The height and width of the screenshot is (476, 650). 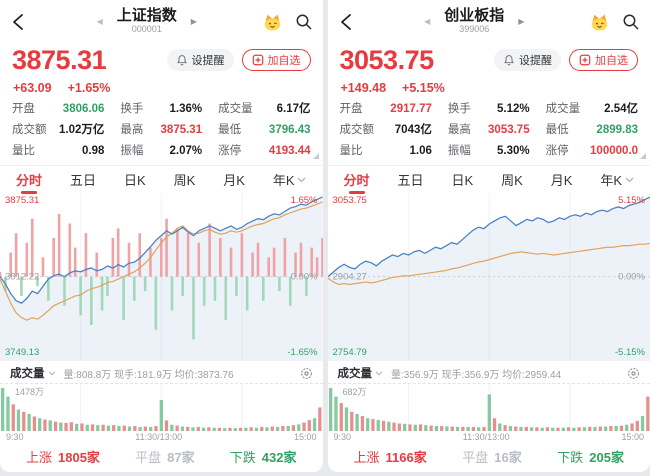 I want to click on current-price: 3053.75, so click(x=387, y=59).